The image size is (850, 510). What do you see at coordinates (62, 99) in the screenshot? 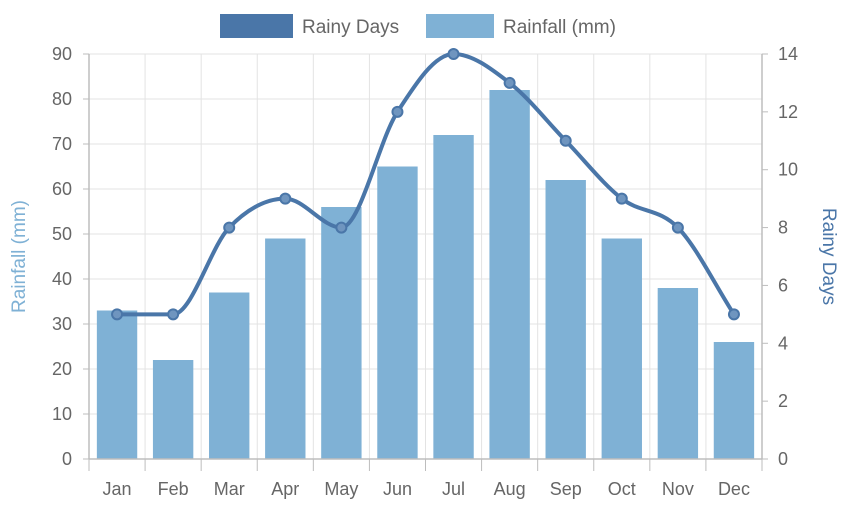
I see `y-left-tick-label: 80` at bounding box center [62, 99].